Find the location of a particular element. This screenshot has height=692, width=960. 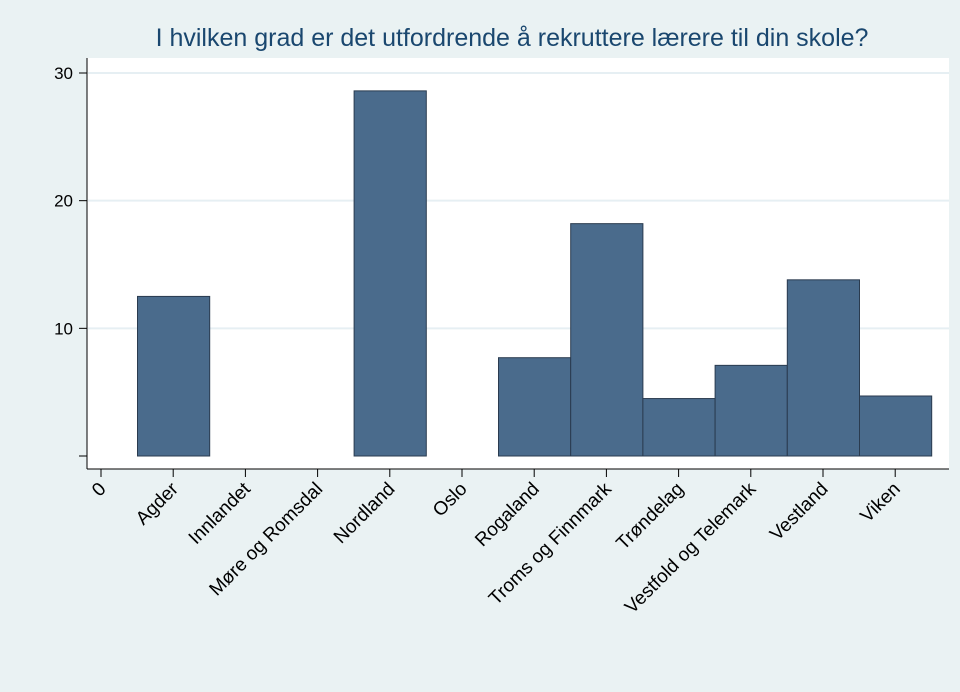

x-tick-label-8: Trøndelag is located at coordinates (651, 517).